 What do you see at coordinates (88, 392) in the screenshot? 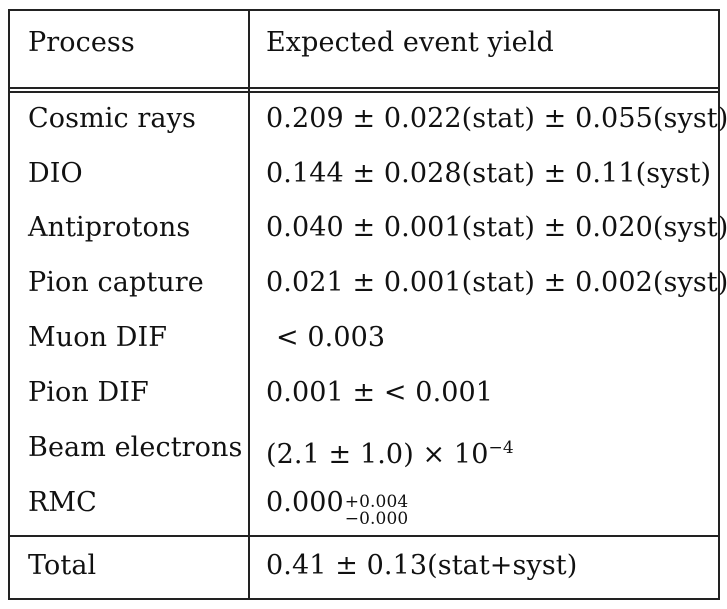
I see `row-process: Pion DIF` at bounding box center [88, 392].